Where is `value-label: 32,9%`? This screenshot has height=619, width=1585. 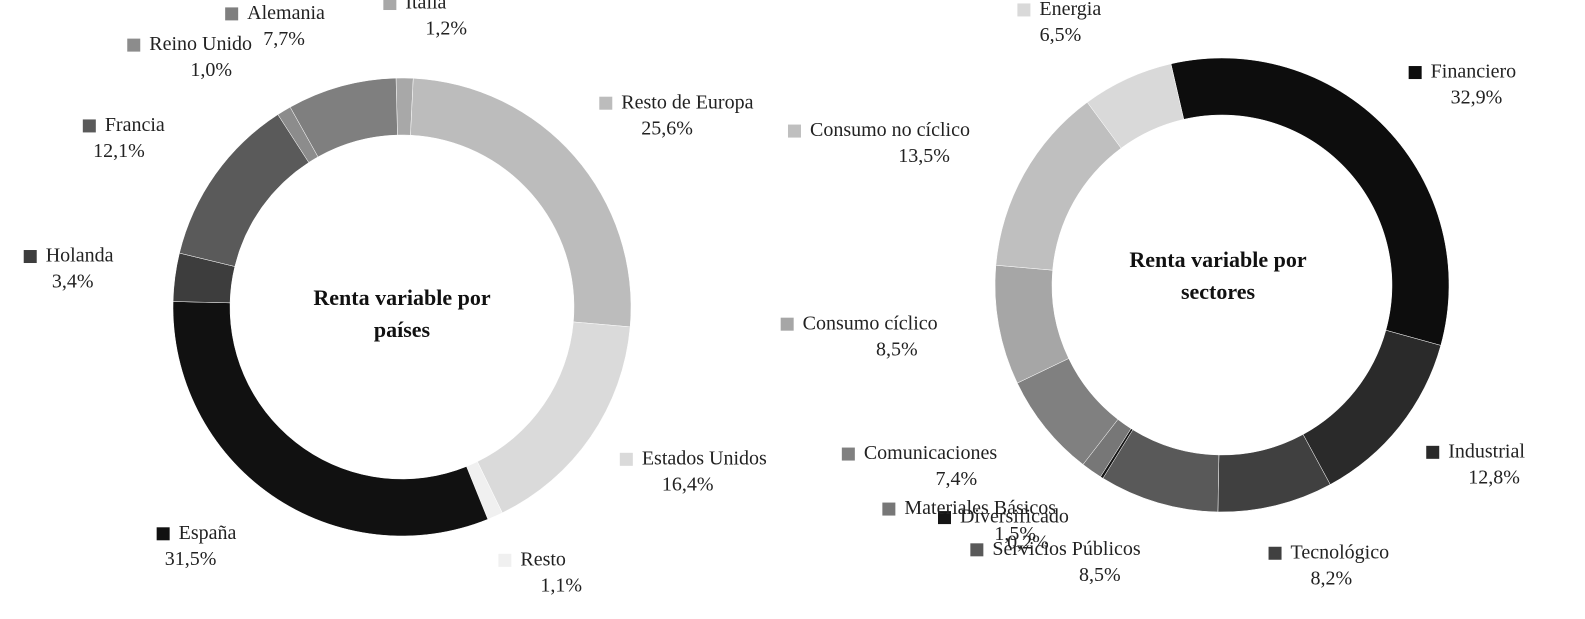 value-label: 32,9% is located at coordinates (1477, 98).